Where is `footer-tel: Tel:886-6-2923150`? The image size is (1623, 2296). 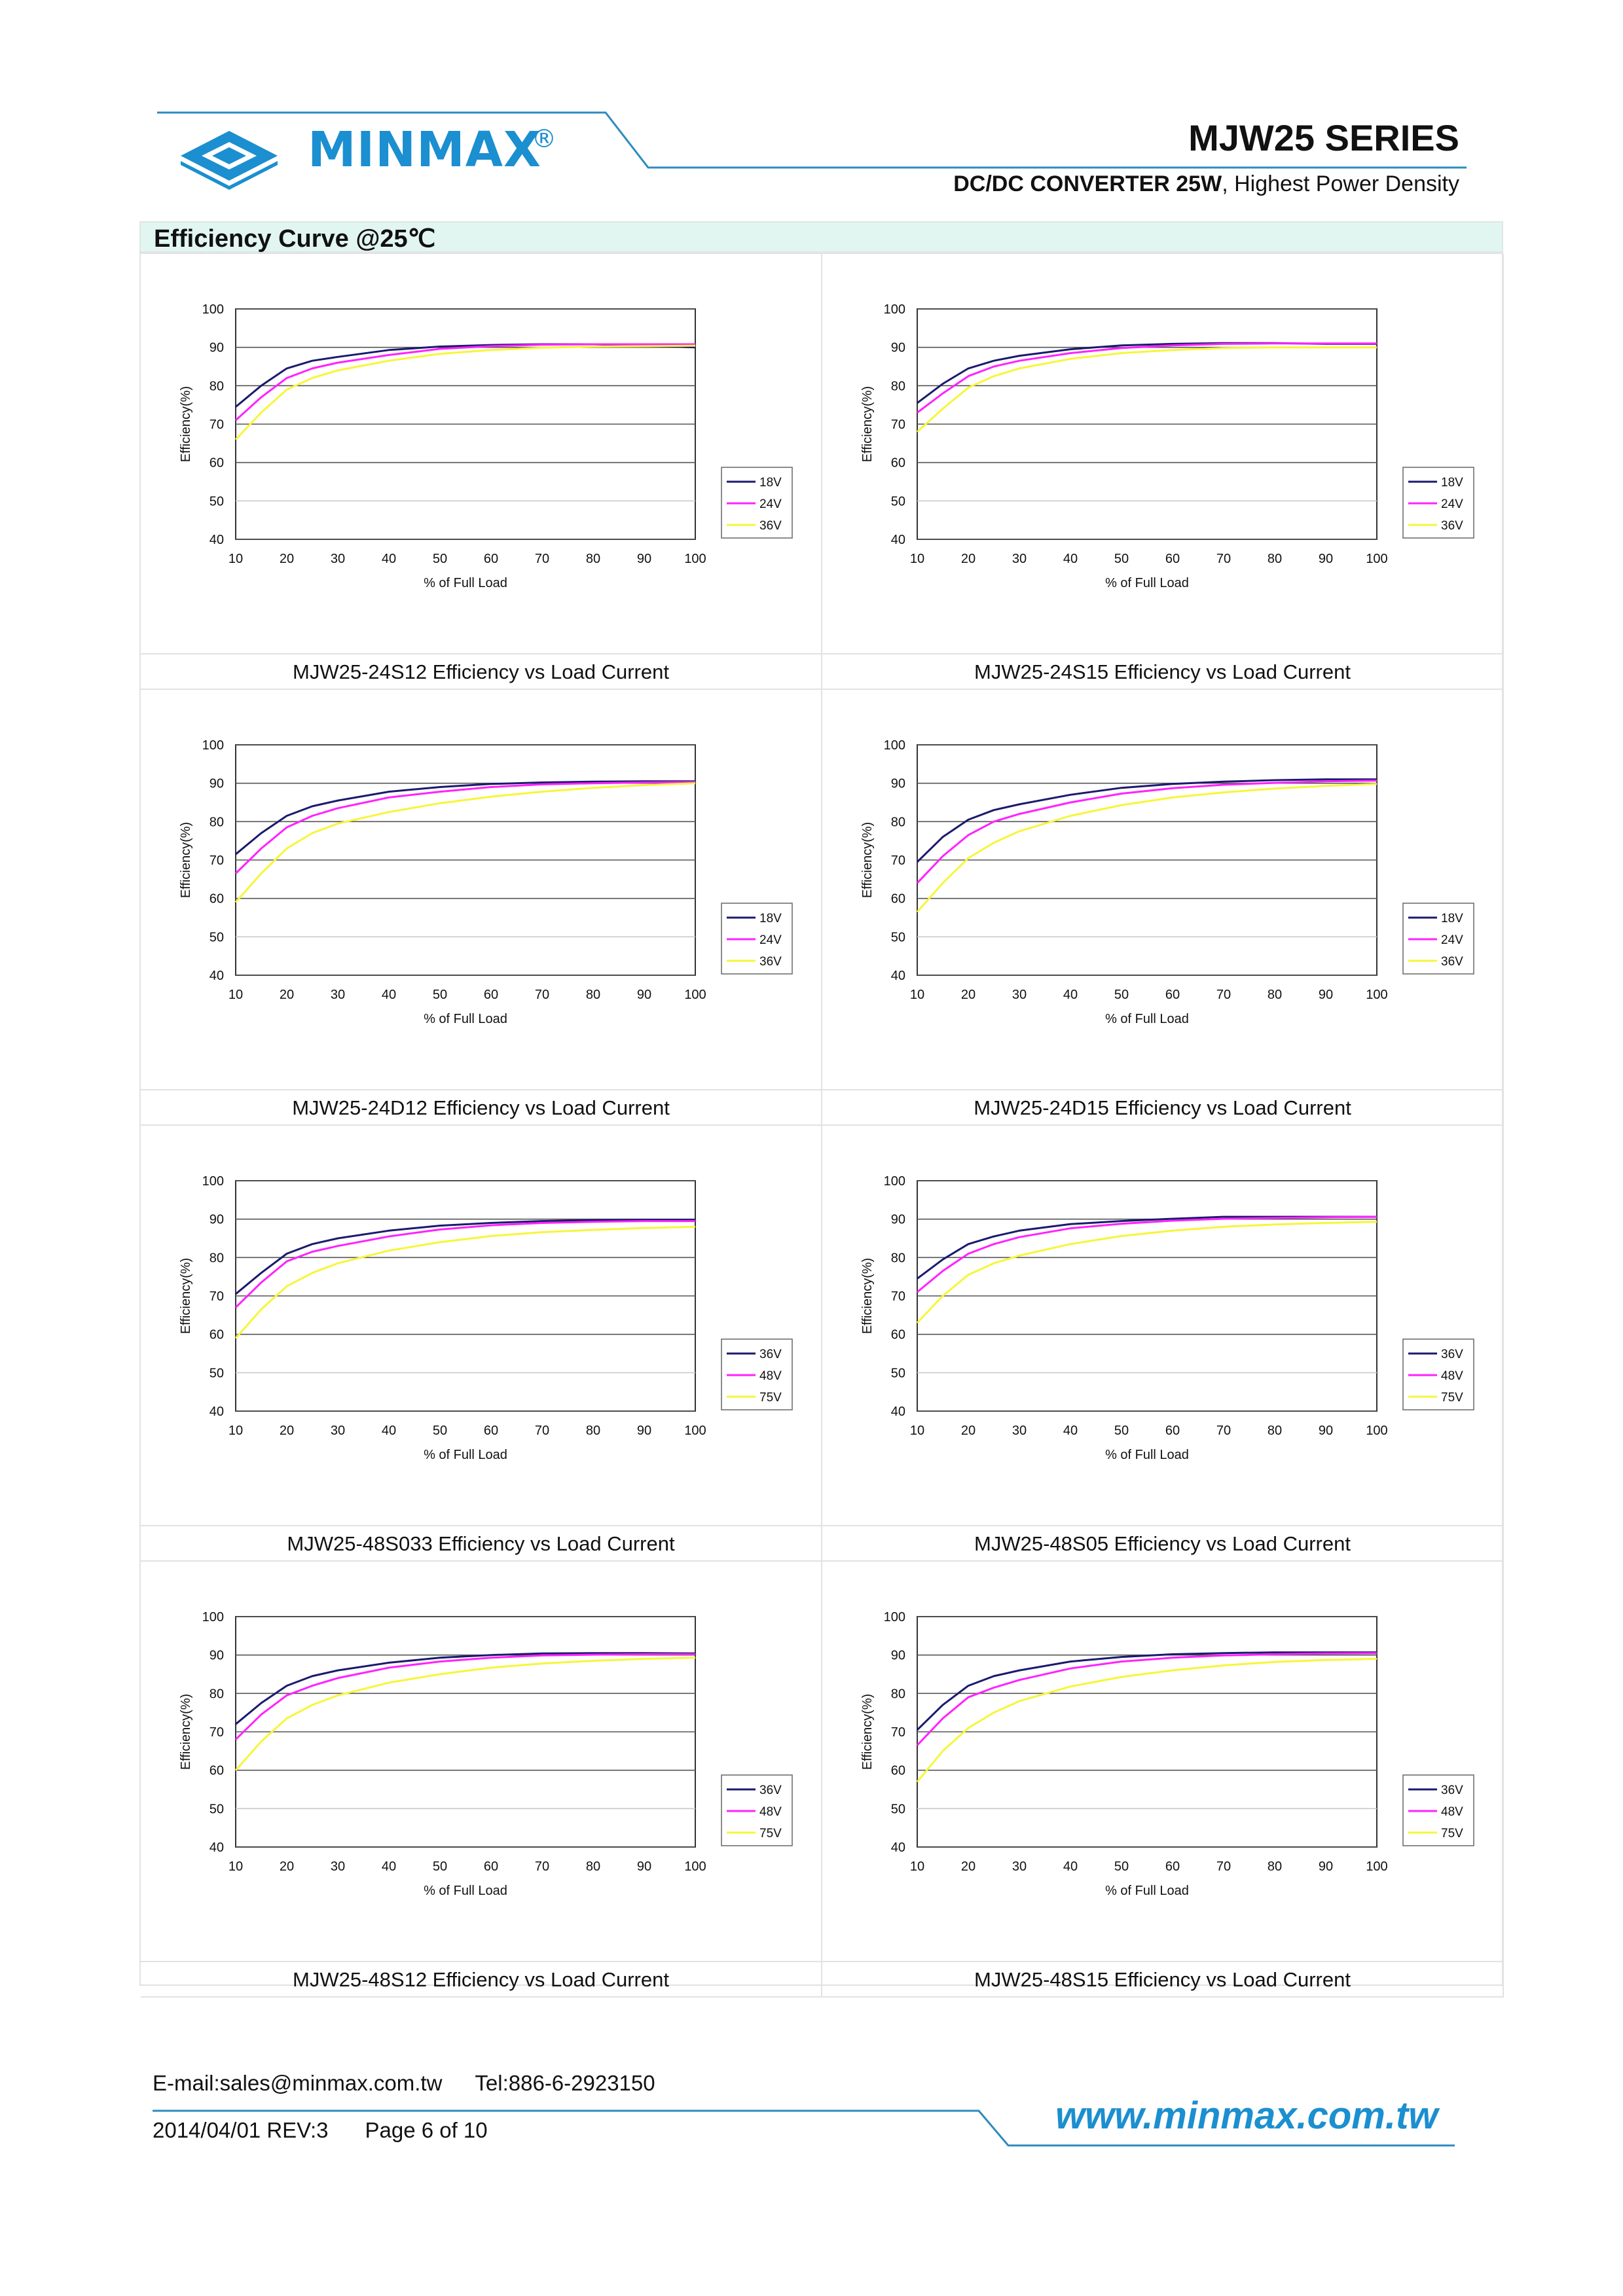
footer-tel: Tel:886-6-2923150 is located at coordinates (565, 2083).